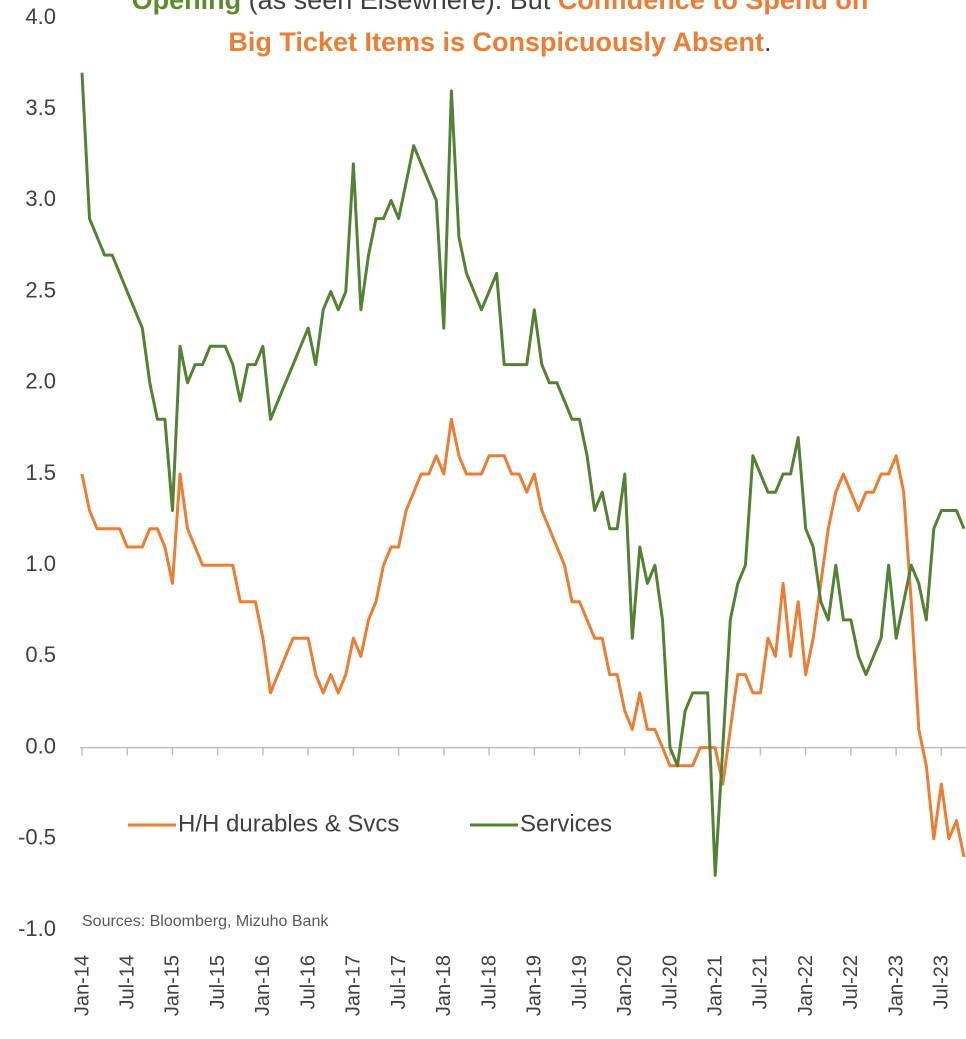 Image resolution: width=966 pixels, height=1039 pixels. I want to click on y-tick-label: 4.0, so click(40, 16).